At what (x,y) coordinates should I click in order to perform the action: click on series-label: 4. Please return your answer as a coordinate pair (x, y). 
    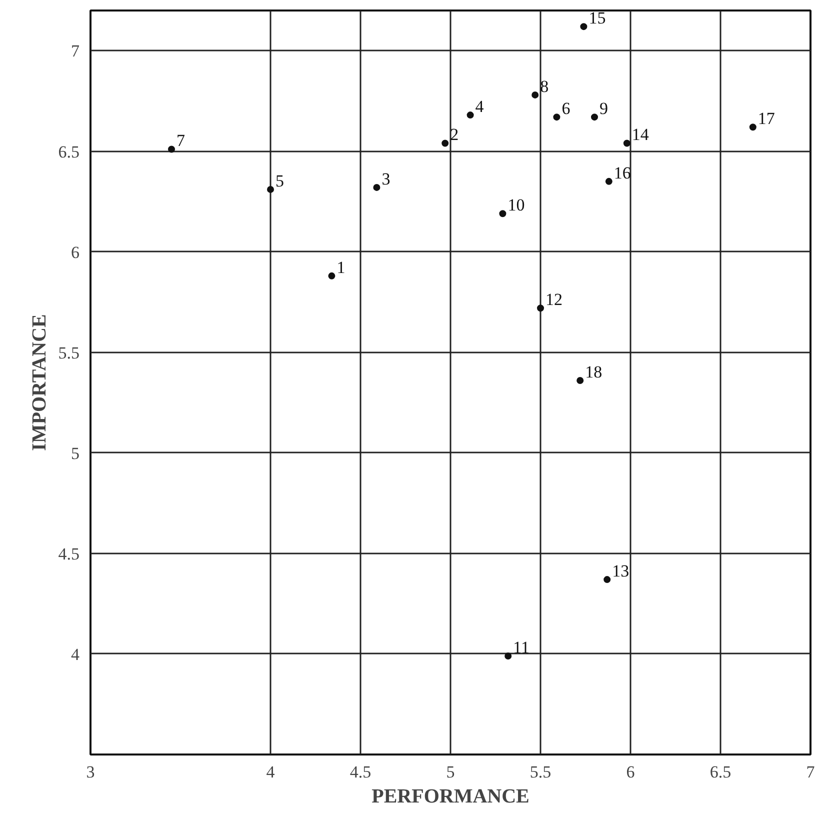
    Looking at the image, I should click on (479, 106).